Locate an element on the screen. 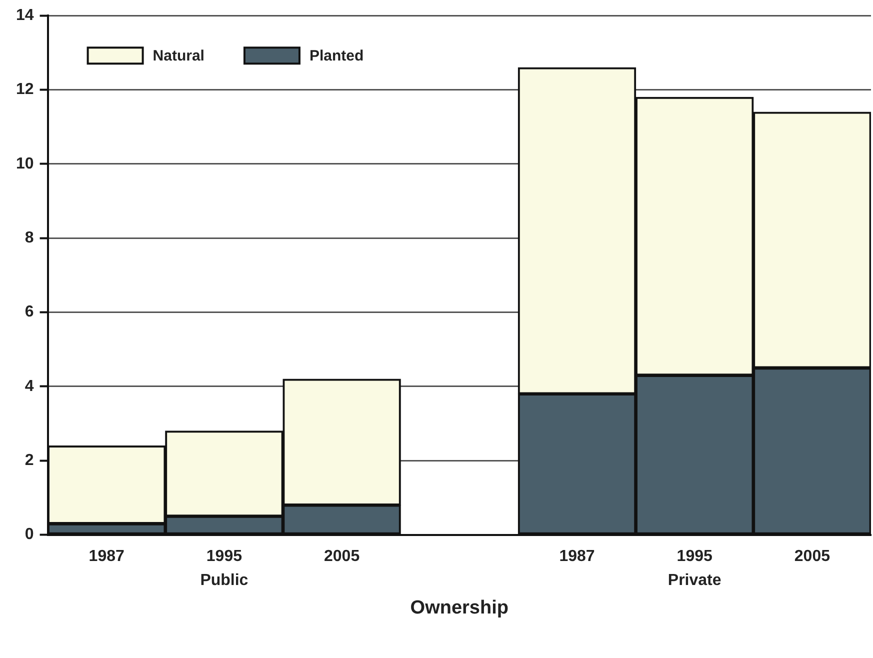  y-tick-label: 2 is located at coordinates (29, 461).